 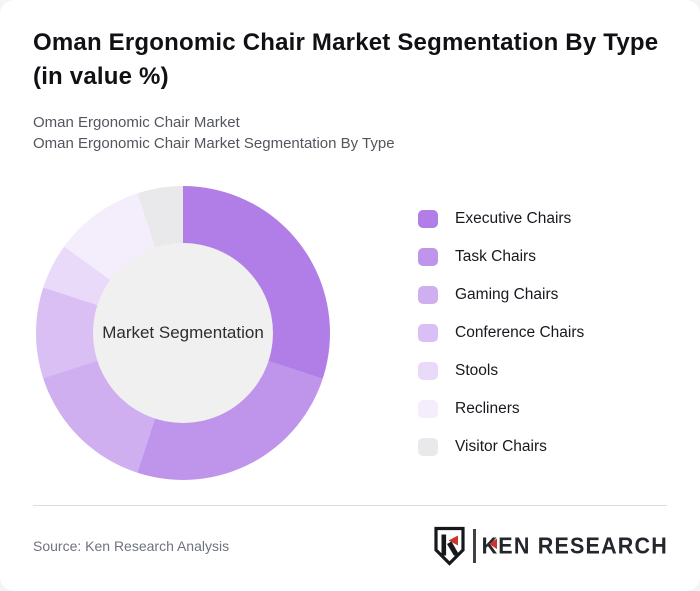 I want to click on logo-k-letter: K, so click(x=490, y=546).